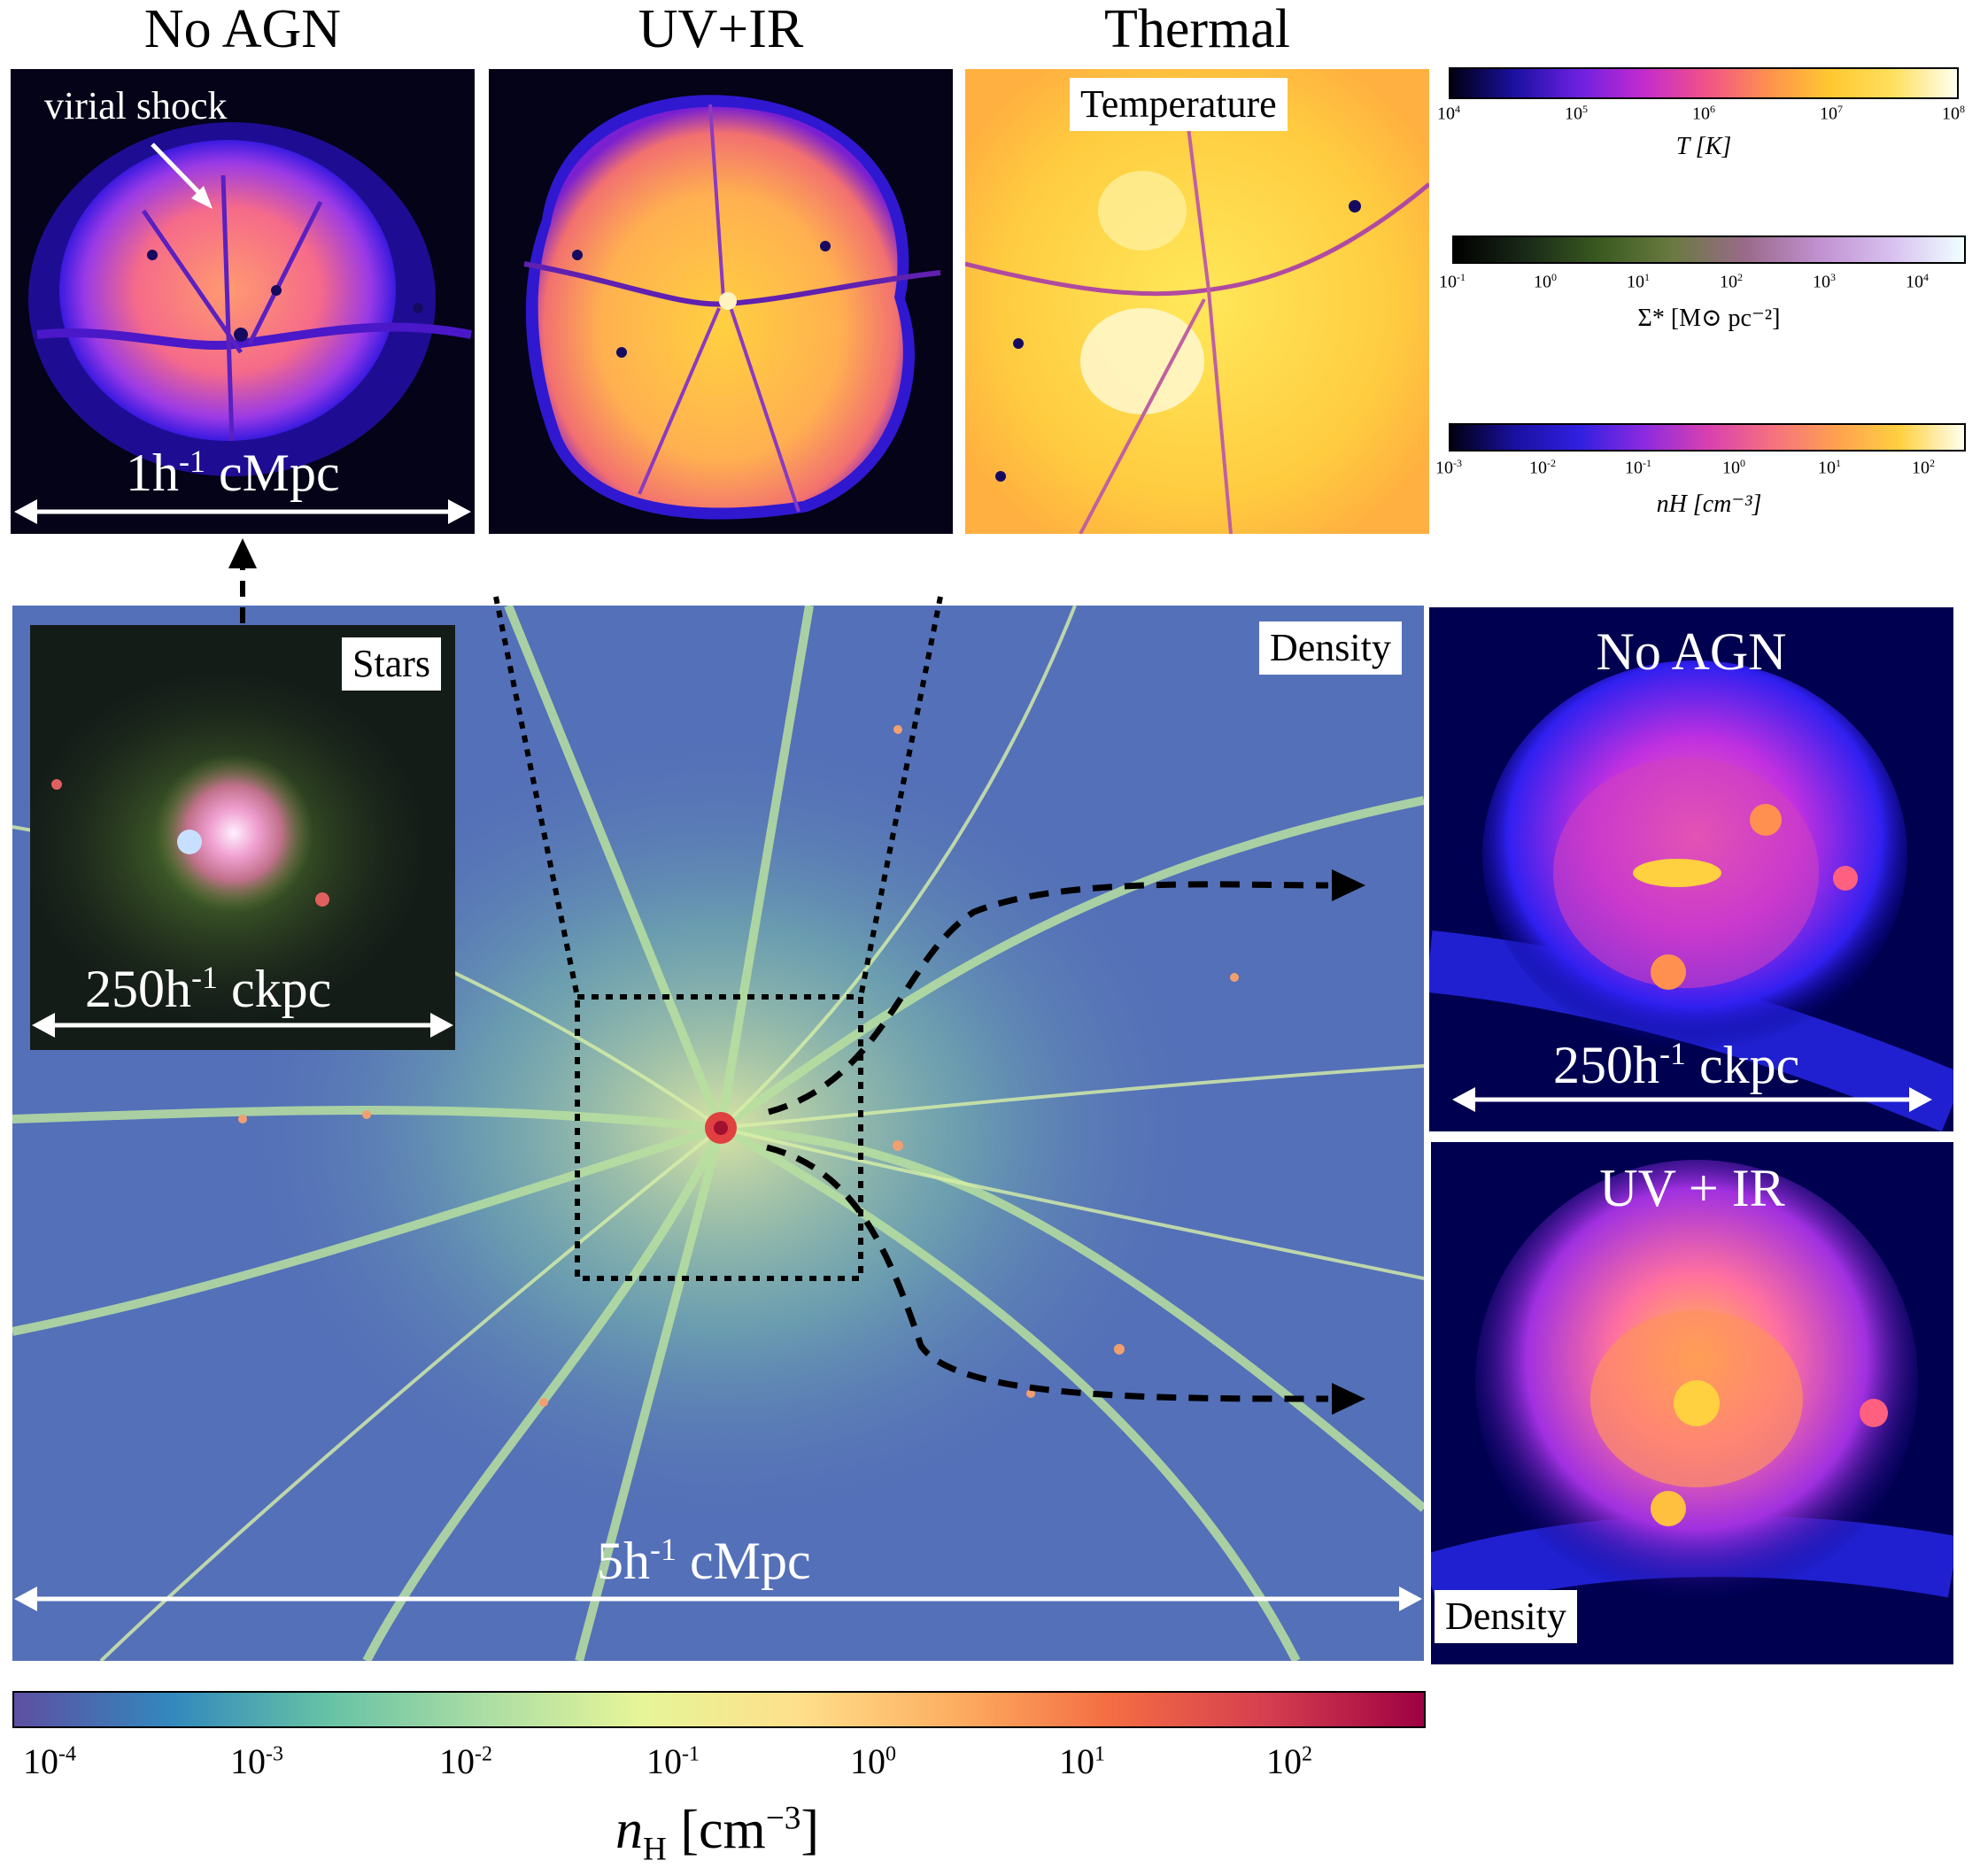 This screenshot has width=1980, height=1876. What do you see at coordinates (391, 664) in the screenshot?
I see `stars-label: Stars` at bounding box center [391, 664].